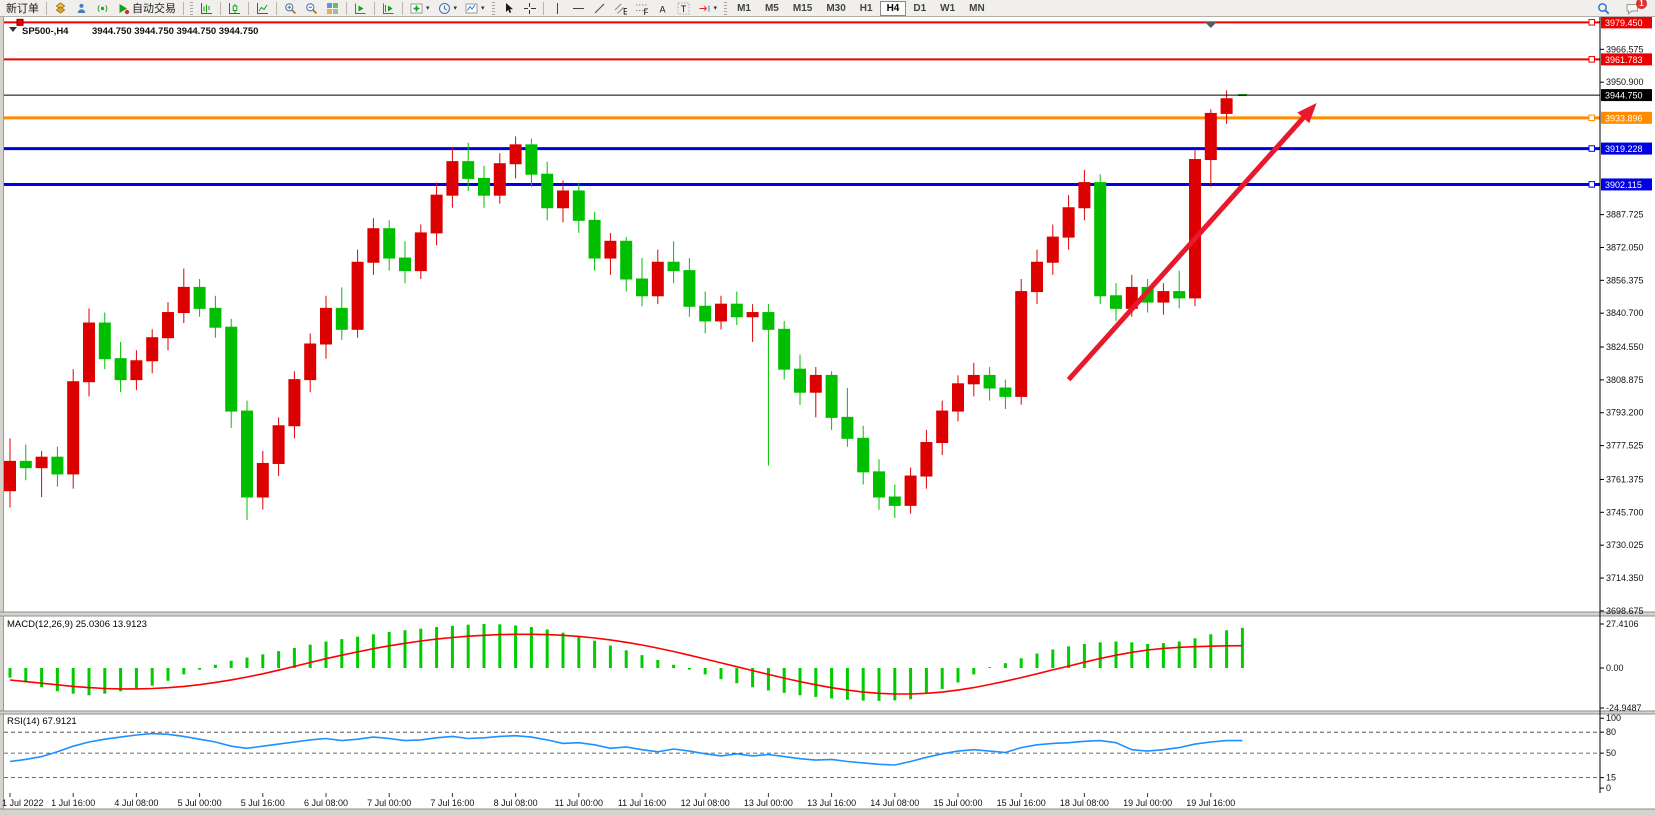  I want to click on community-icon-icon, so click(81, 8).